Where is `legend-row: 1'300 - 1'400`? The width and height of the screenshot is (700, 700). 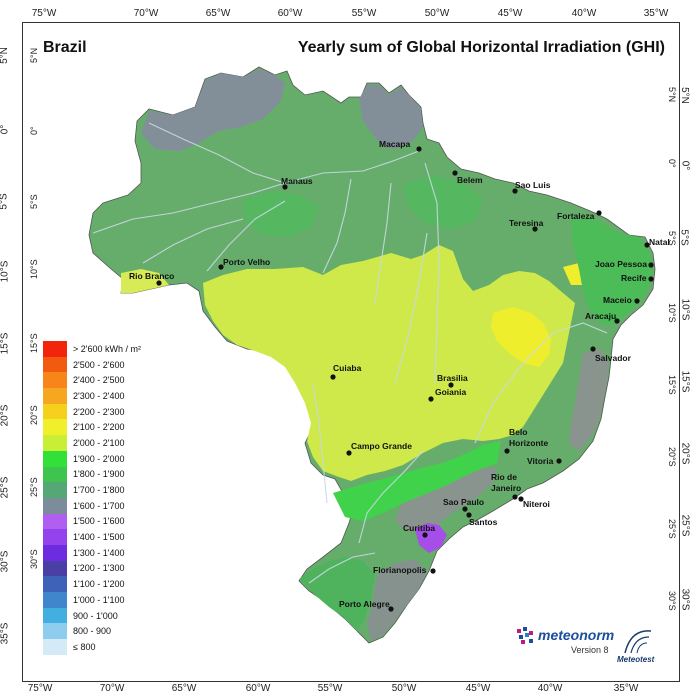
legend-row: 1'300 - 1'400 is located at coordinates (102, 552).